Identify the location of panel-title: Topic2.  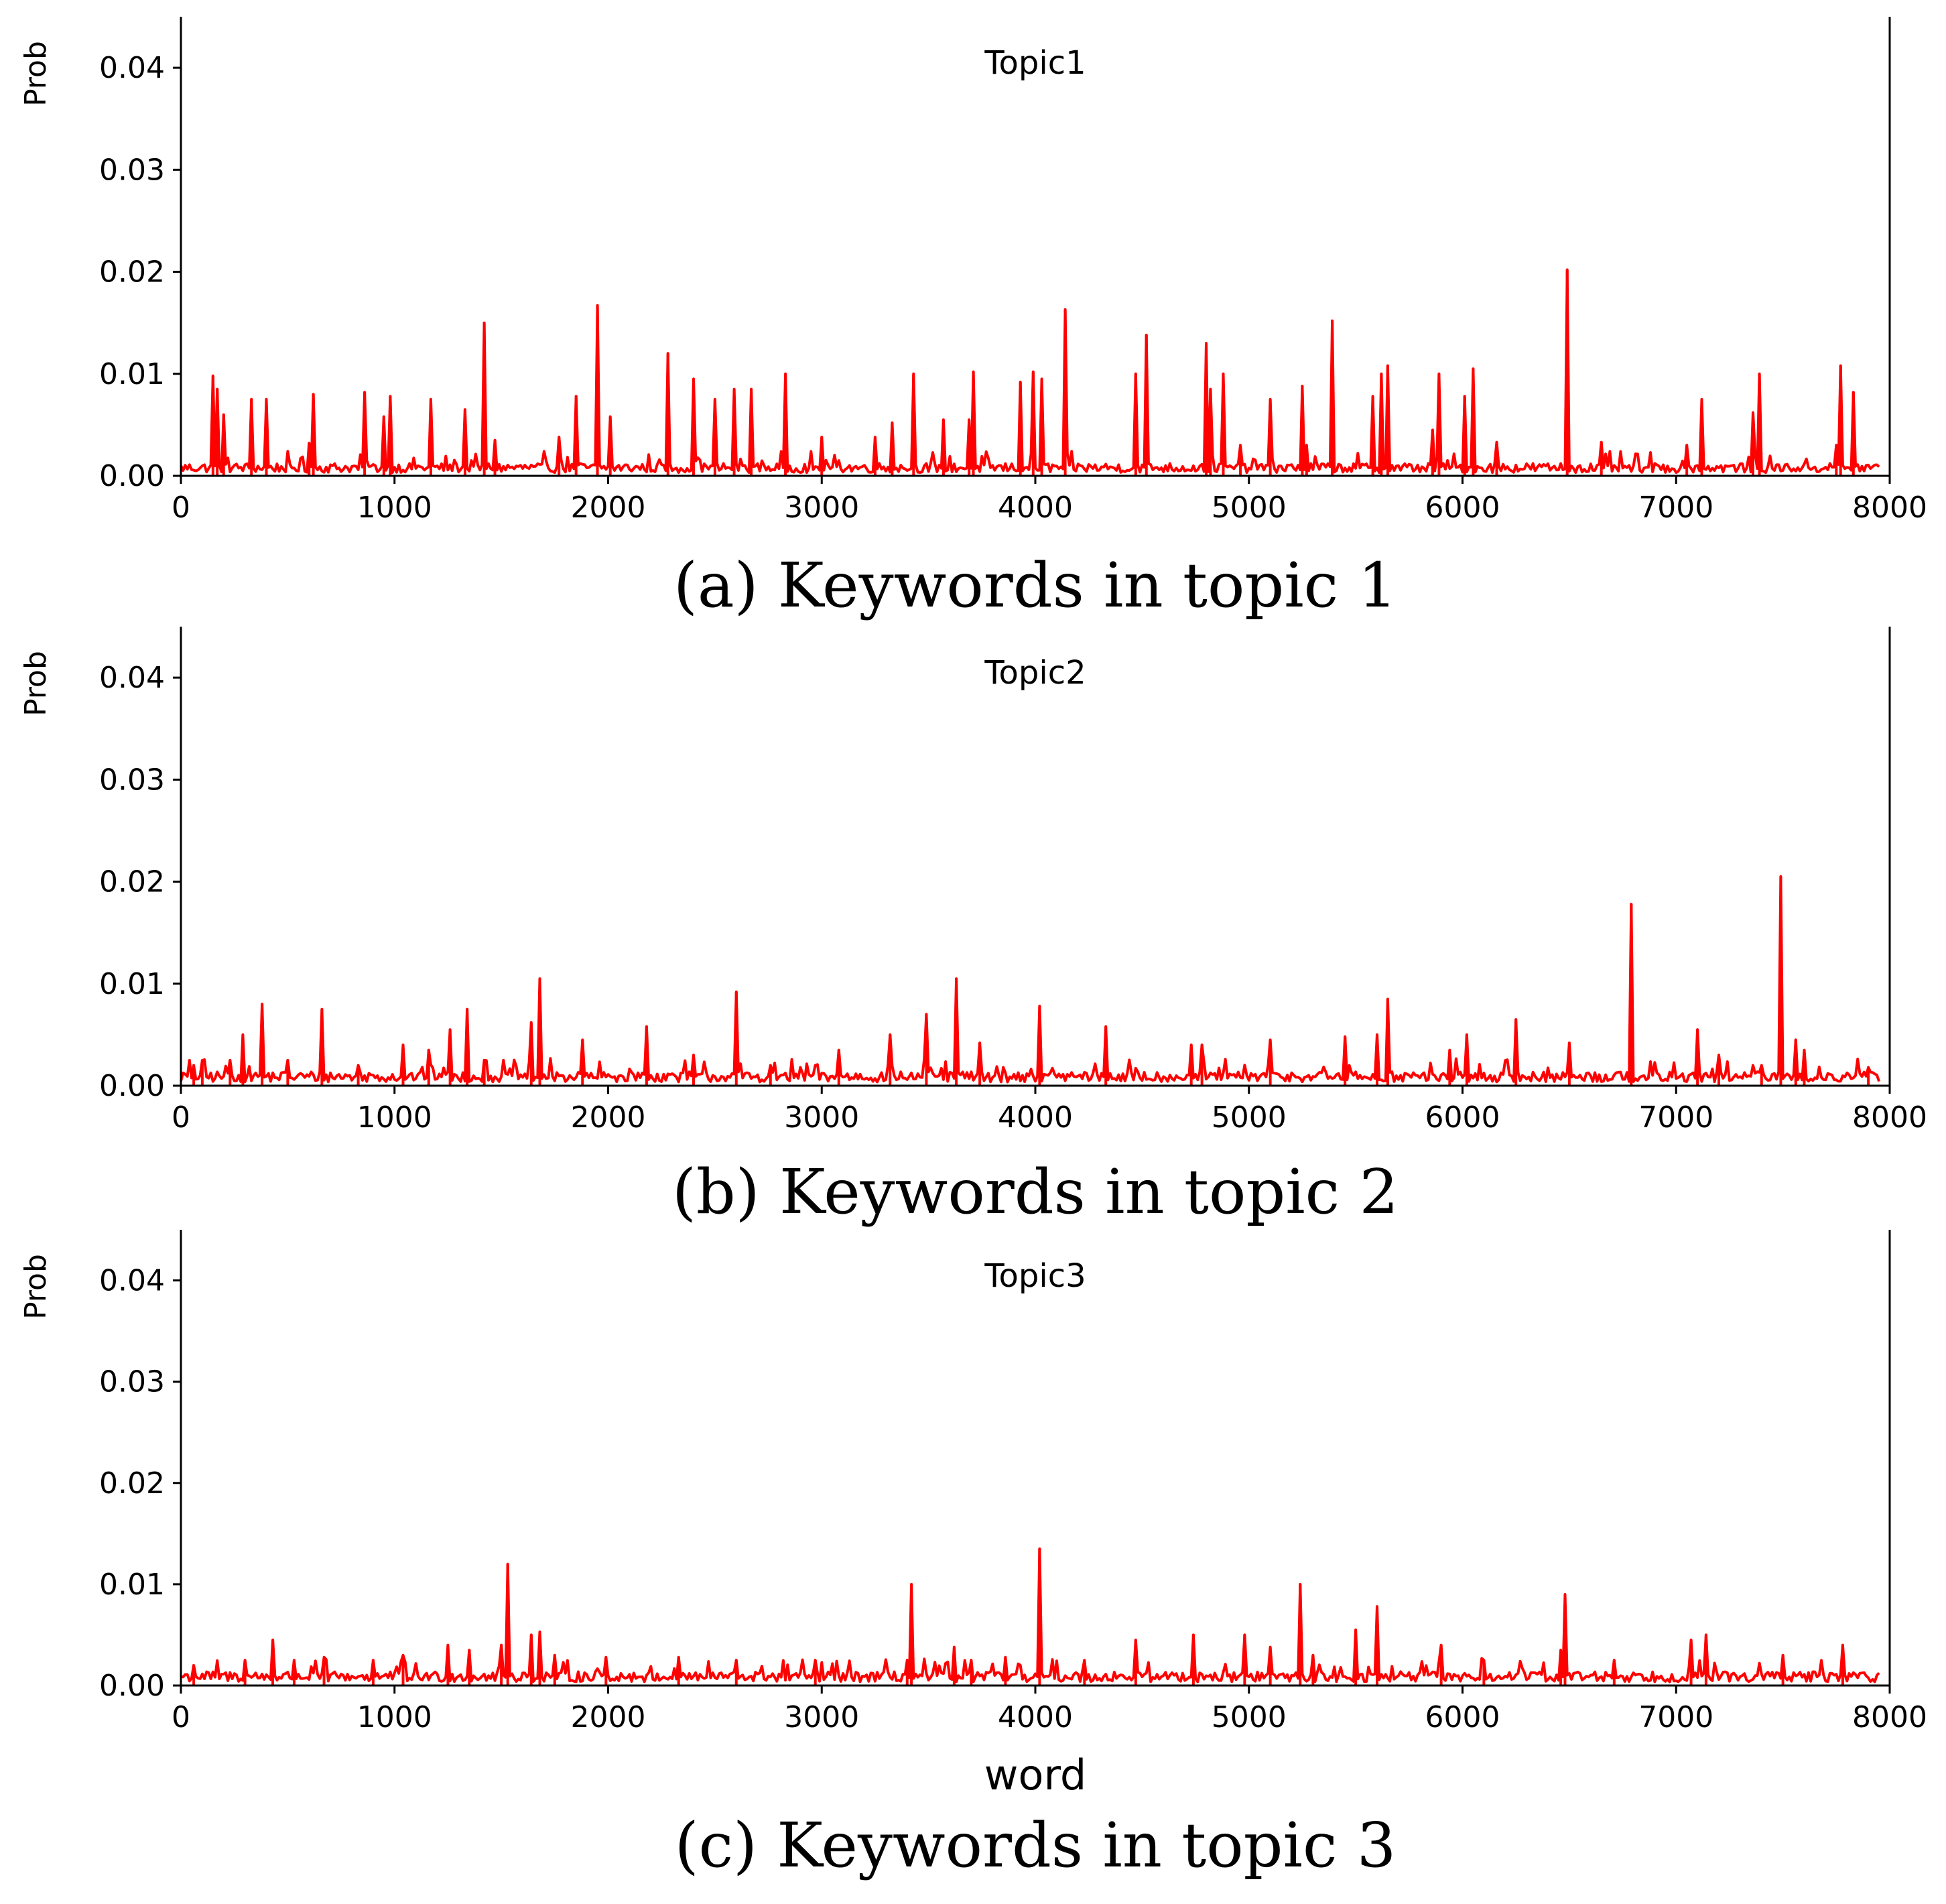
(1035, 673).